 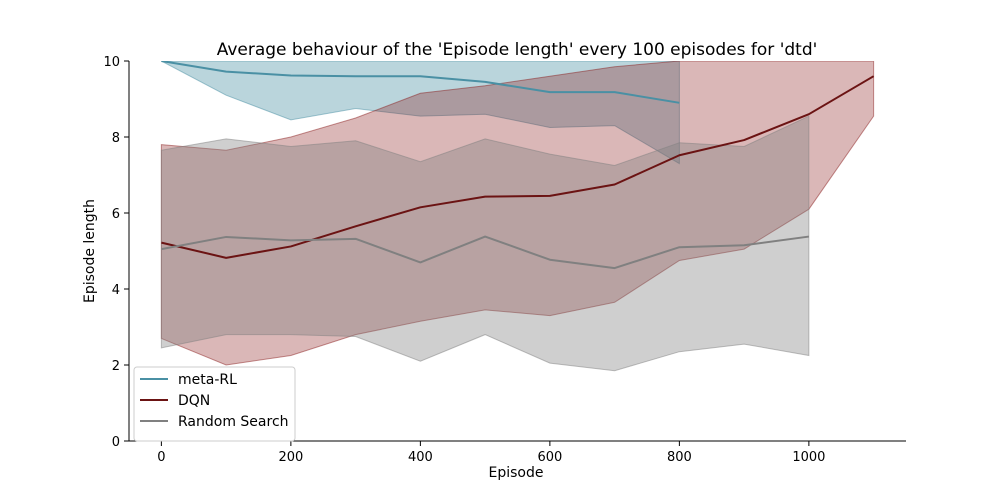 What do you see at coordinates (420, 457) in the screenshot?
I see `x-tick-label: 400` at bounding box center [420, 457].